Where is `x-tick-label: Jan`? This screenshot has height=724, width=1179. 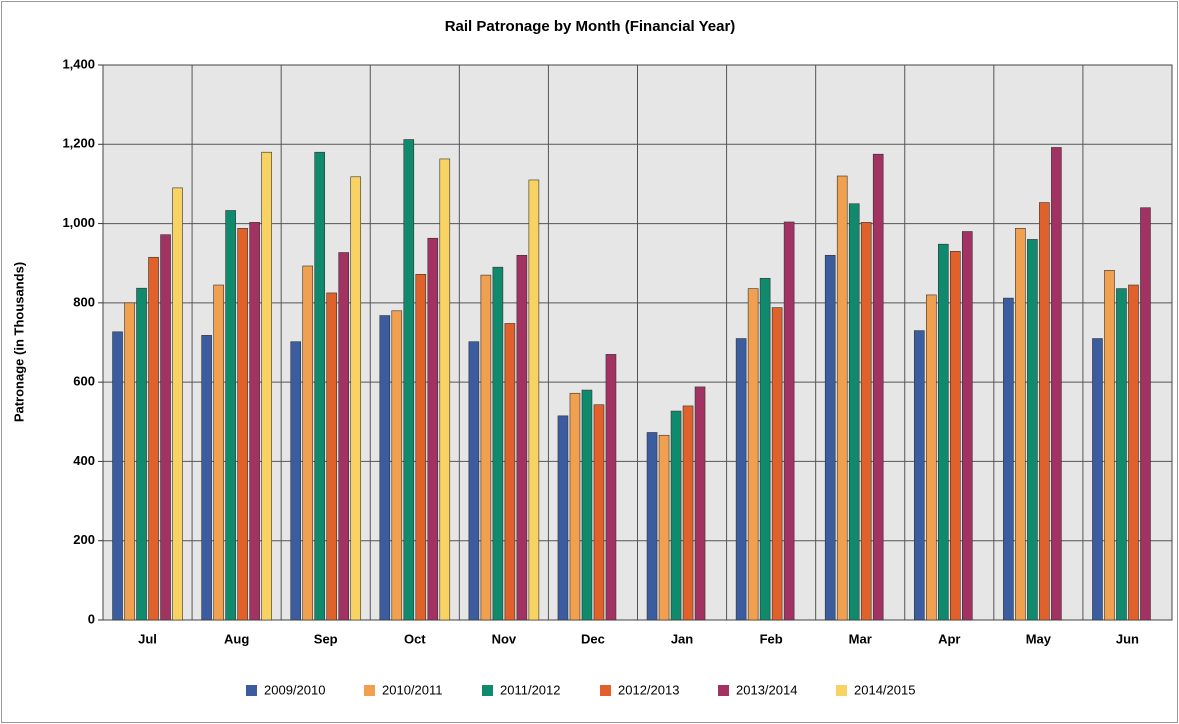 x-tick-label: Jan is located at coordinates (682, 638).